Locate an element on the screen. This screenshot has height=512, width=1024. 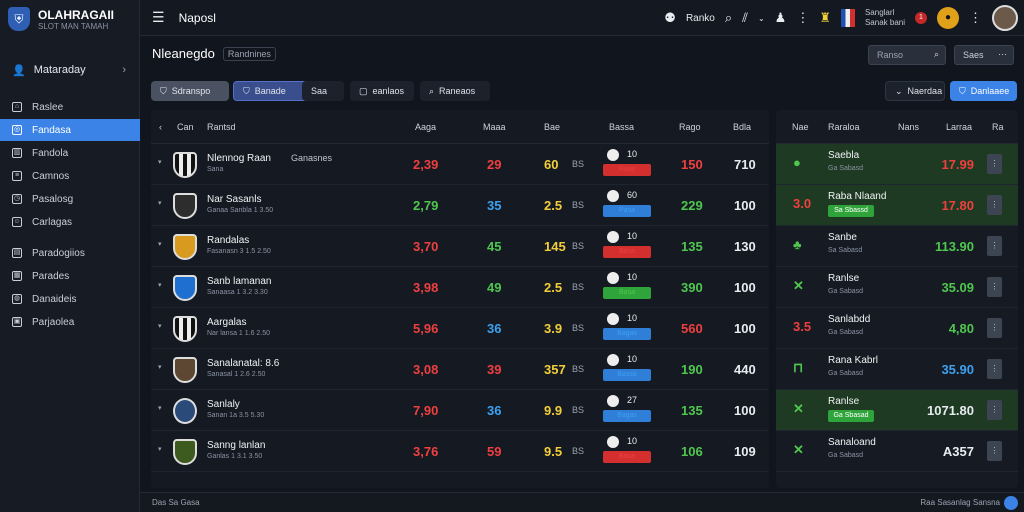
odds-value-6: 390 is located at coordinates (692, 287).